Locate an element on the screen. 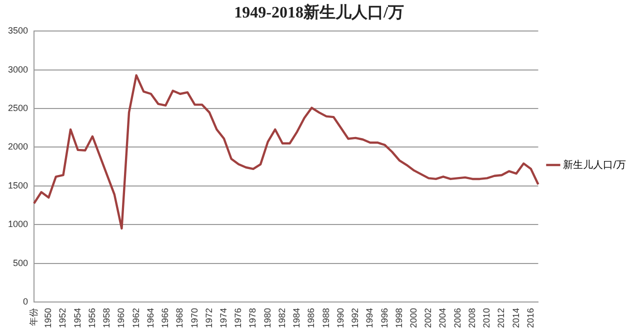  x-tick-label: 2016 is located at coordinates (530, 318).